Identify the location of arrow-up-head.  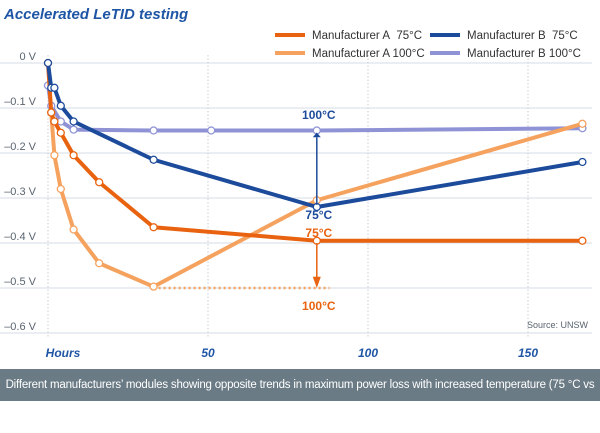
(316, 135).